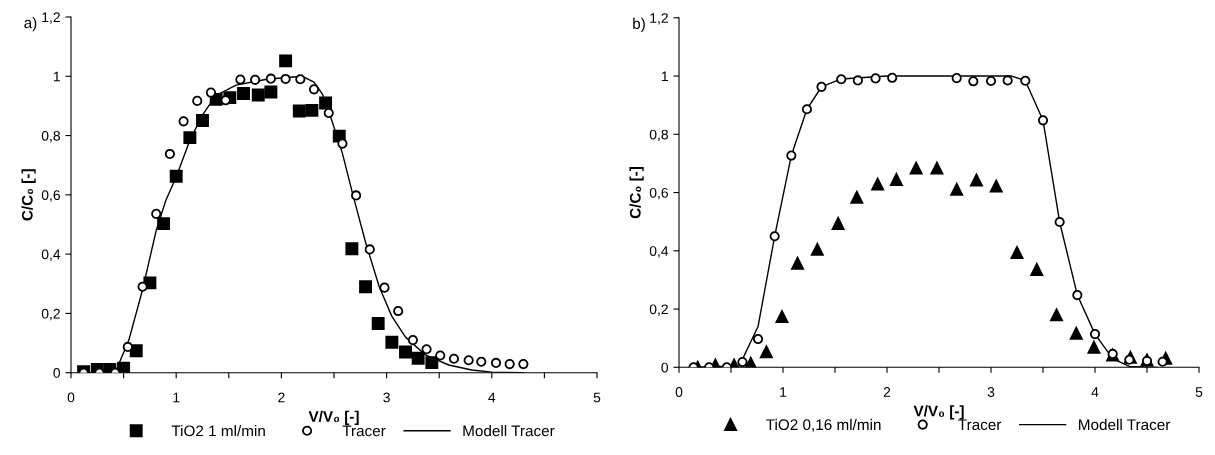  I want to click on text: a), so click(30, 24).